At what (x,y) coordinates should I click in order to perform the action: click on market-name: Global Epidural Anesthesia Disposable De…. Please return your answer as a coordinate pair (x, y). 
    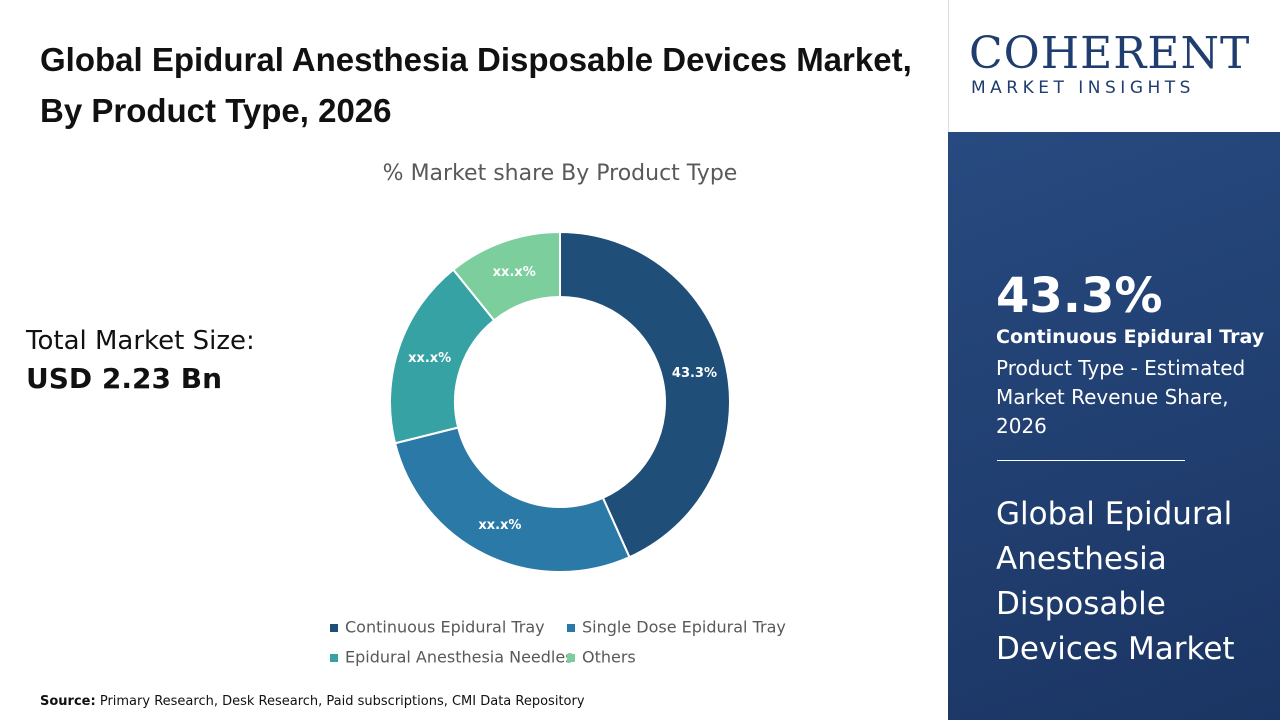
    Looking at the image, I should click on (1115, 581).